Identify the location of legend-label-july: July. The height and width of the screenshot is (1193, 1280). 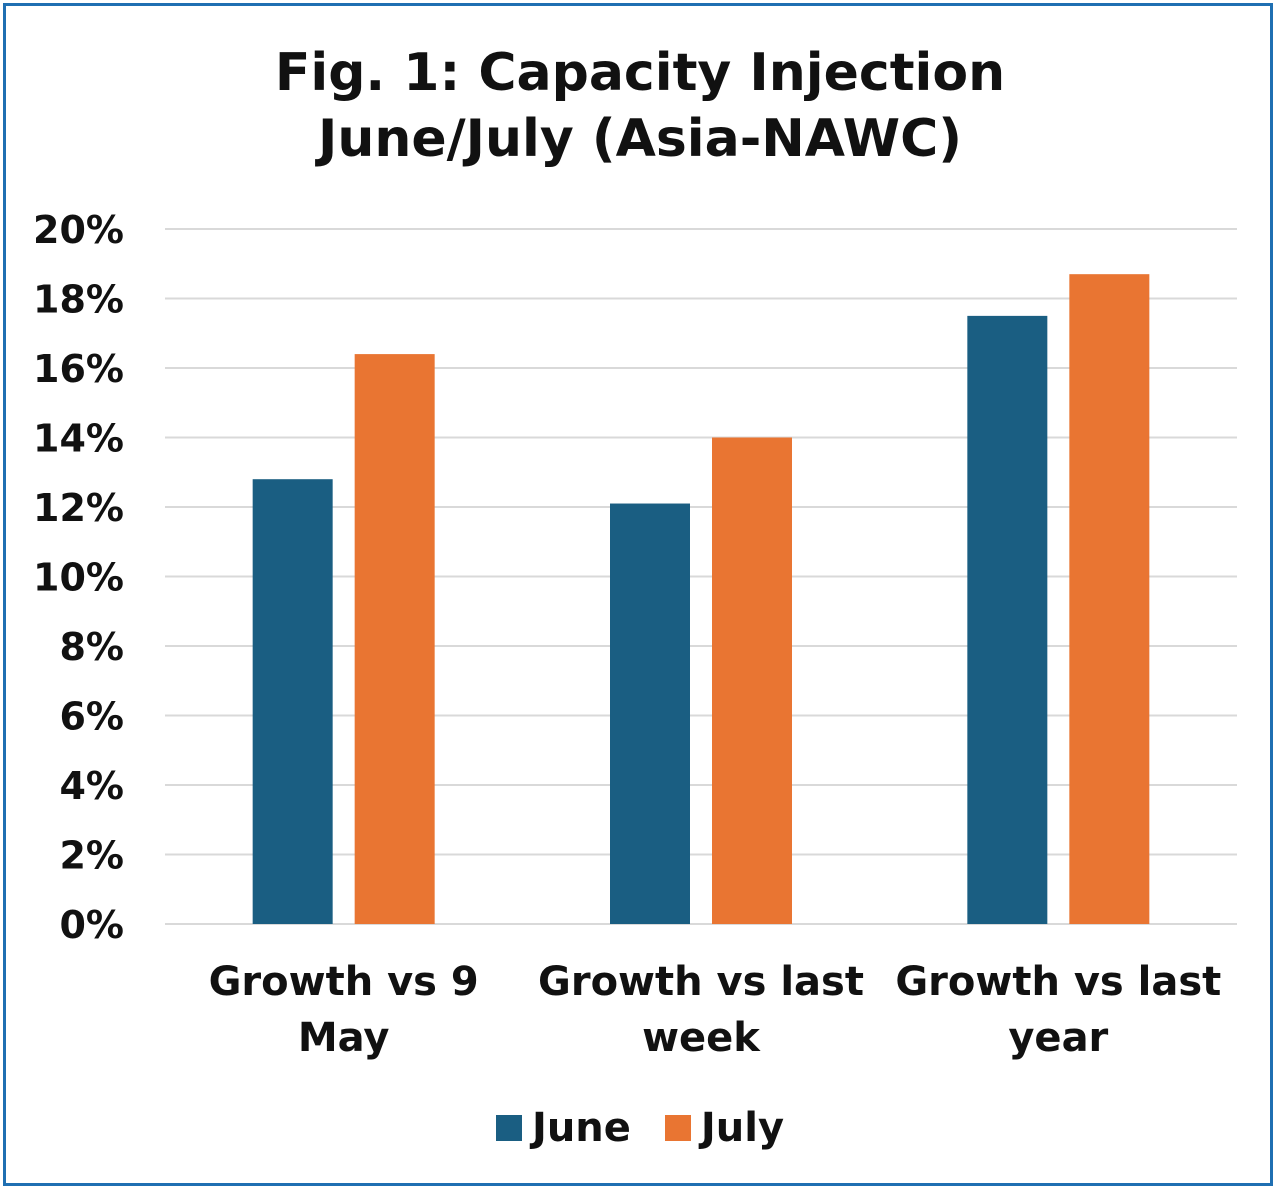
(742, 1128).